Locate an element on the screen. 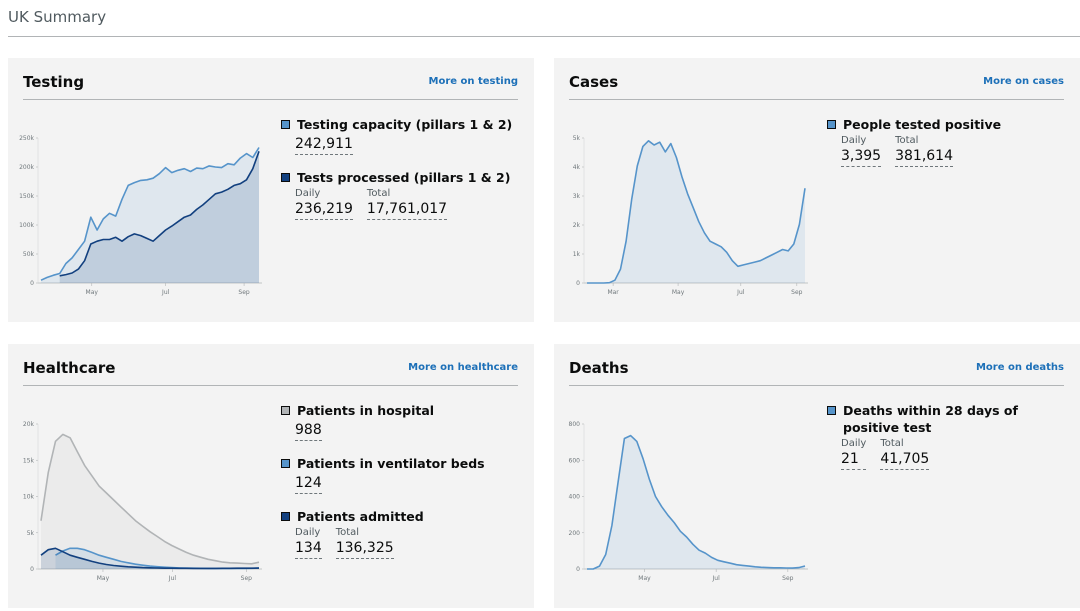 This screenshot has height=611, width=1080. processed-legend-swatch is located at coordinates (285, 177).